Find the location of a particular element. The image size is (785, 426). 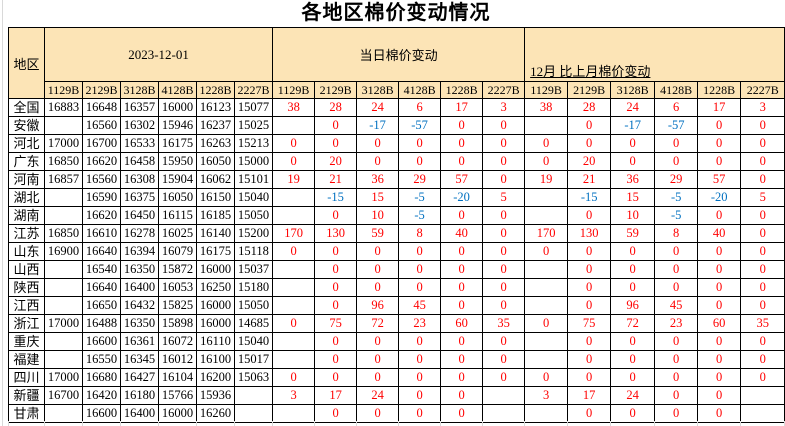

day-change-cell-2129b: 21 is located at coordinates (336, 179).